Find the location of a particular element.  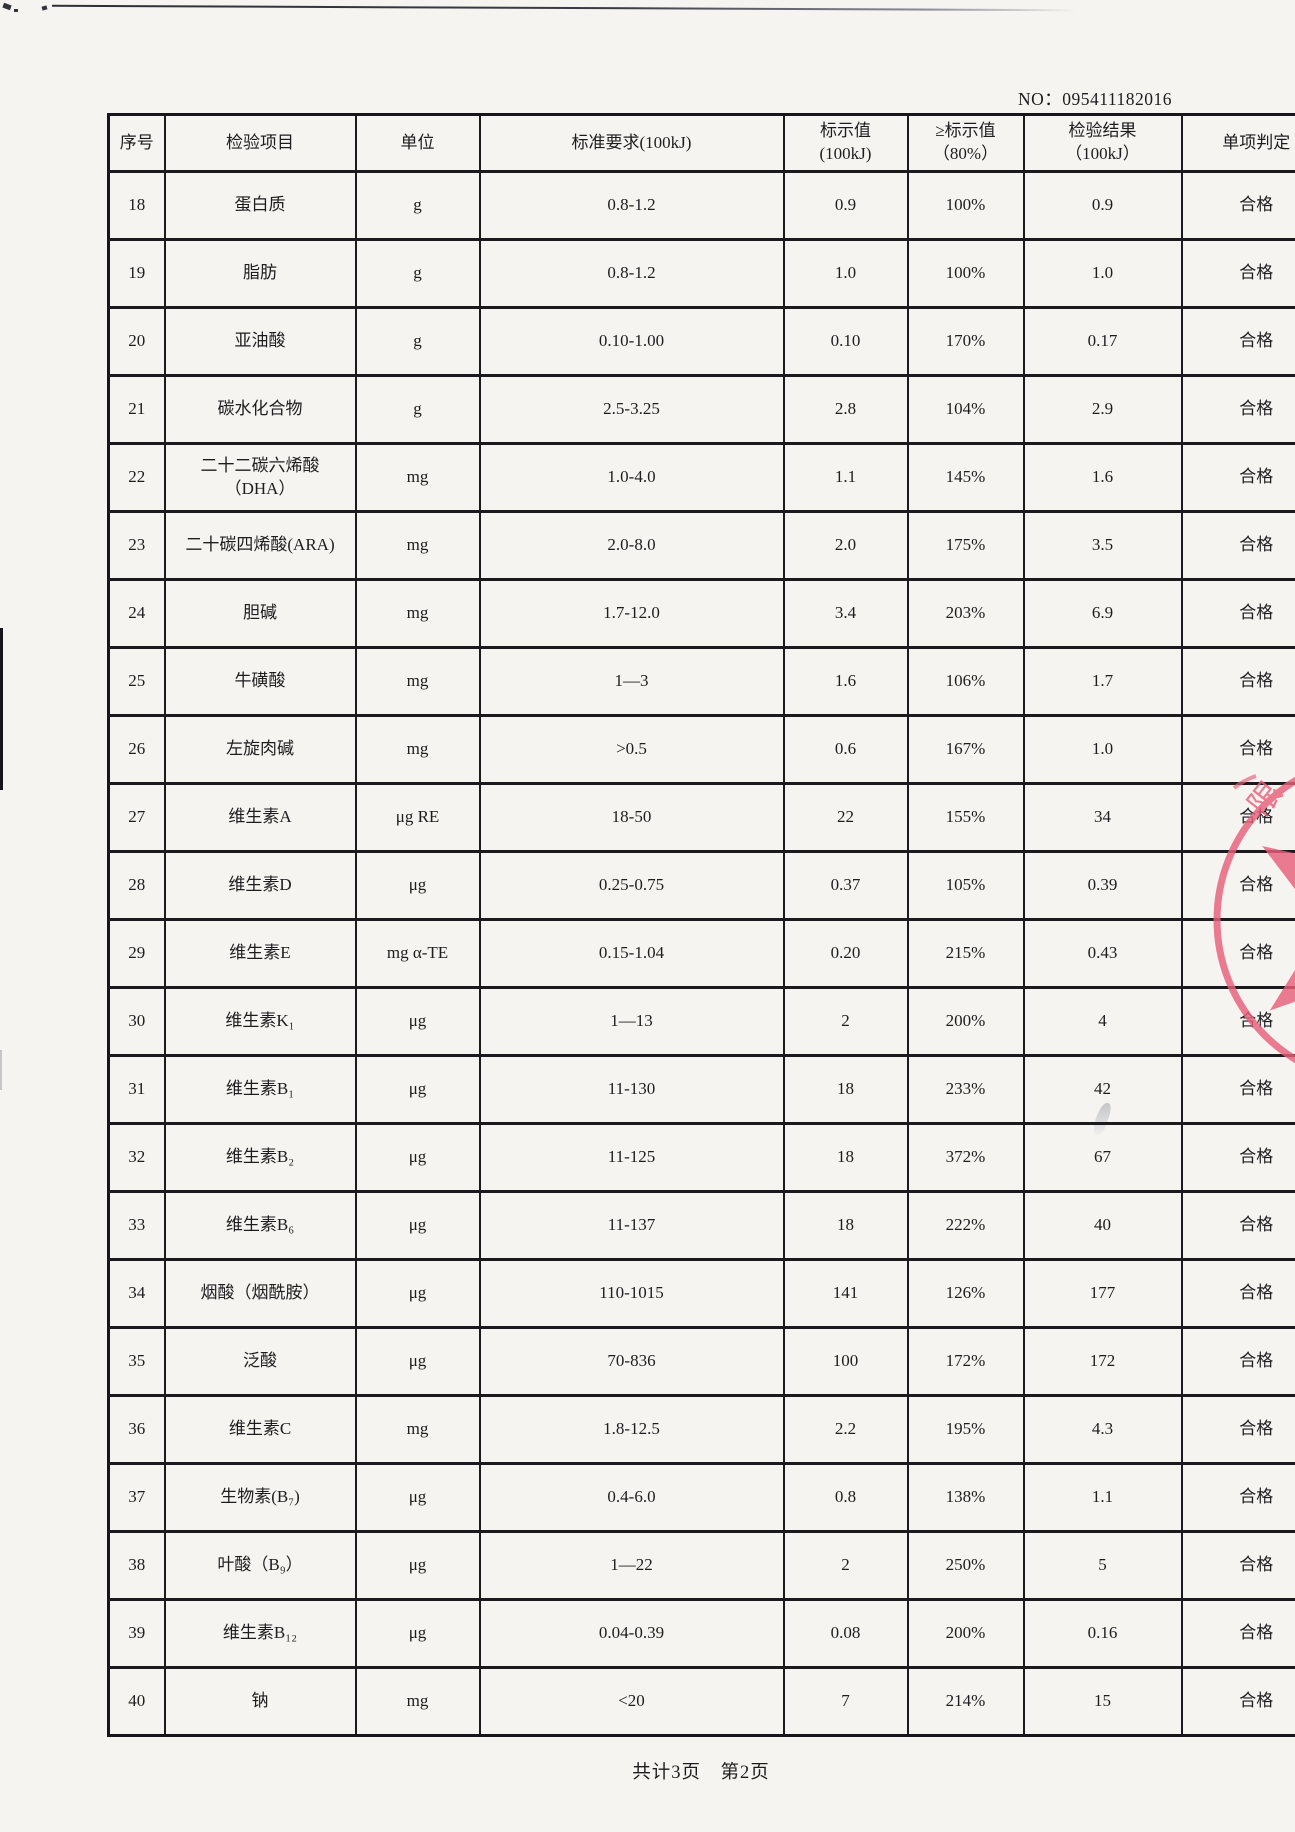

cell-labeled-value: 0.08 is located at coordinates (845, 1633).